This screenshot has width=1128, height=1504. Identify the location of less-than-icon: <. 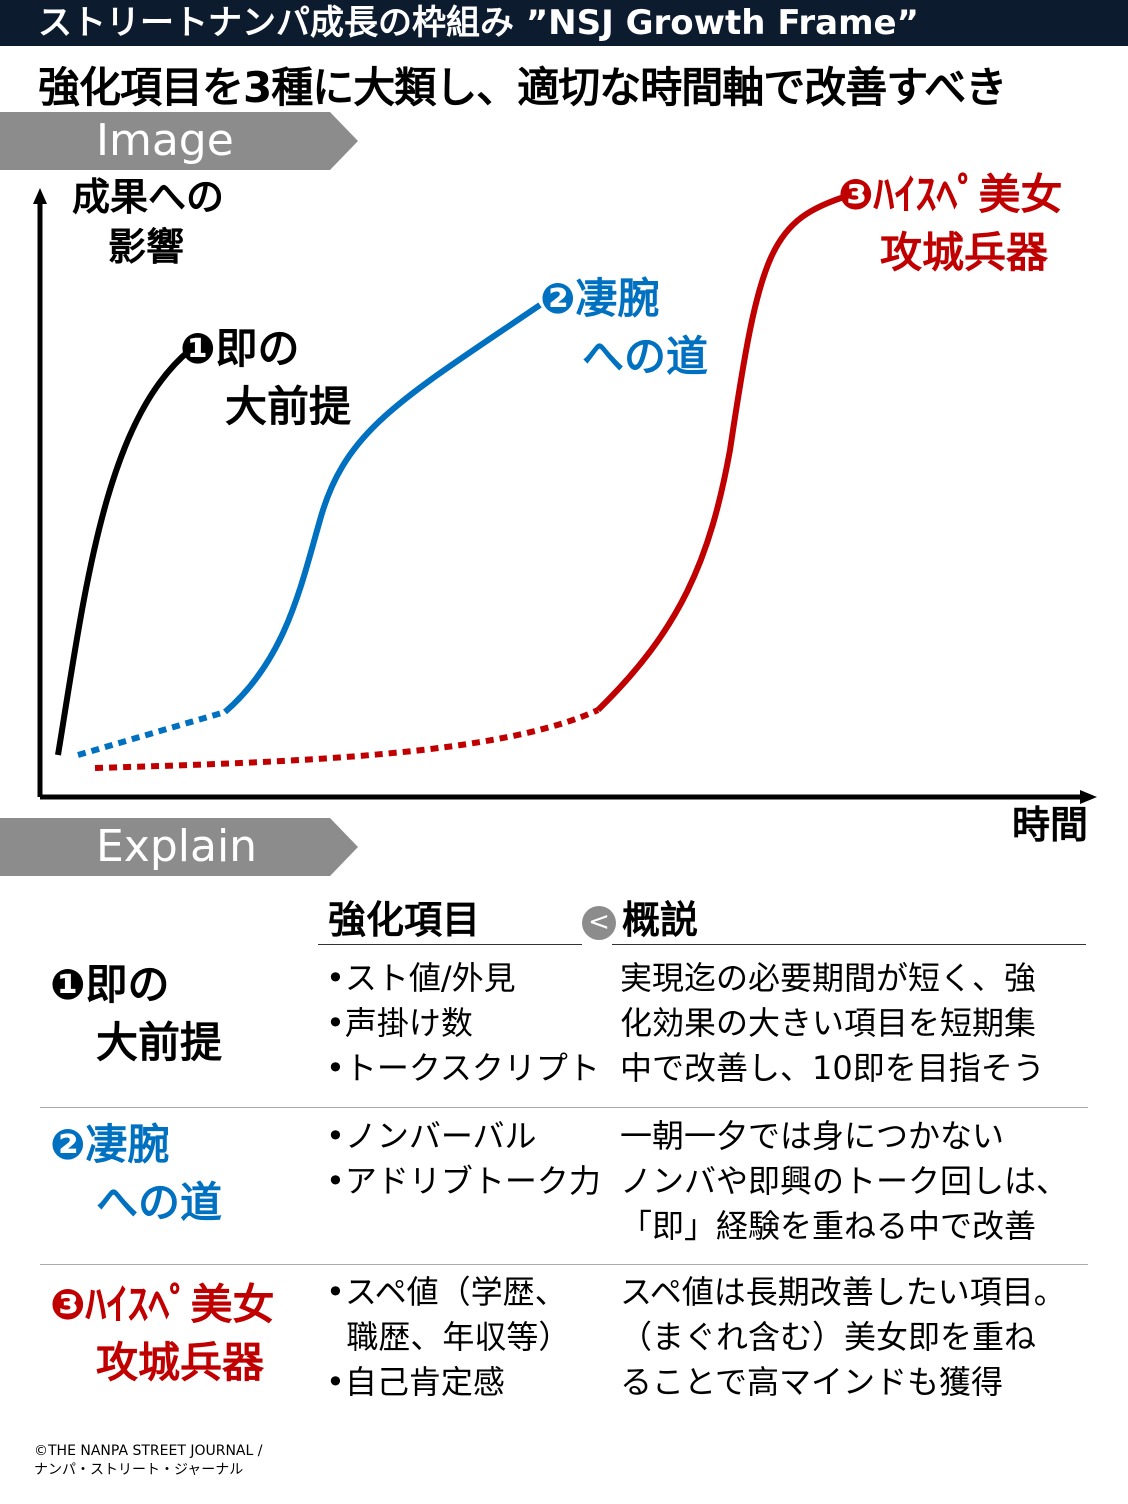
(599, 923).